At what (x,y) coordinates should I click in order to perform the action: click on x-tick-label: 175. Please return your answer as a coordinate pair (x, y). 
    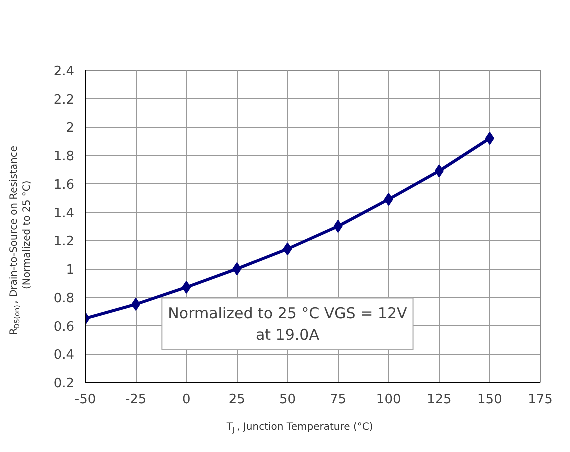
    Looking at the image, I should click on (540, 400).